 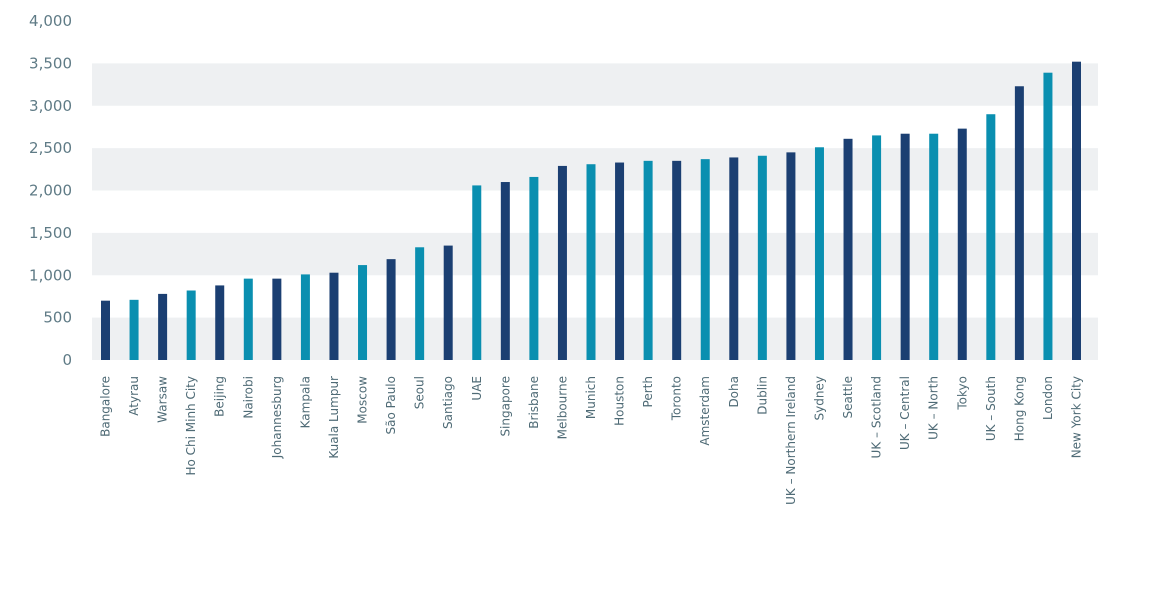 I want to click on bar-ho-chi-minh-city, so click(x=191, y=325).